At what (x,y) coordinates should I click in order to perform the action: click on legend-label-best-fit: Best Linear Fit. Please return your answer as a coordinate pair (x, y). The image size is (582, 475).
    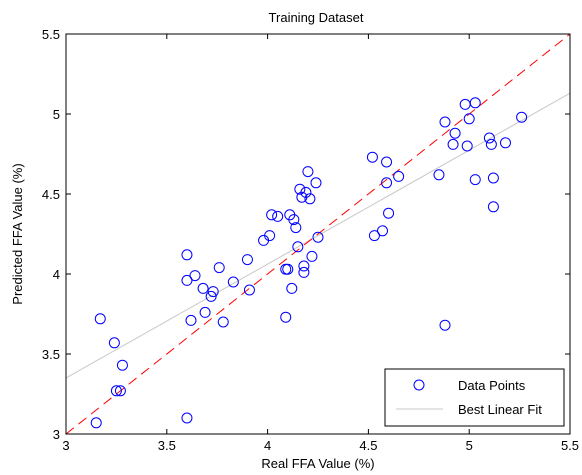
    Looking at the image, I should click on (500, 409).